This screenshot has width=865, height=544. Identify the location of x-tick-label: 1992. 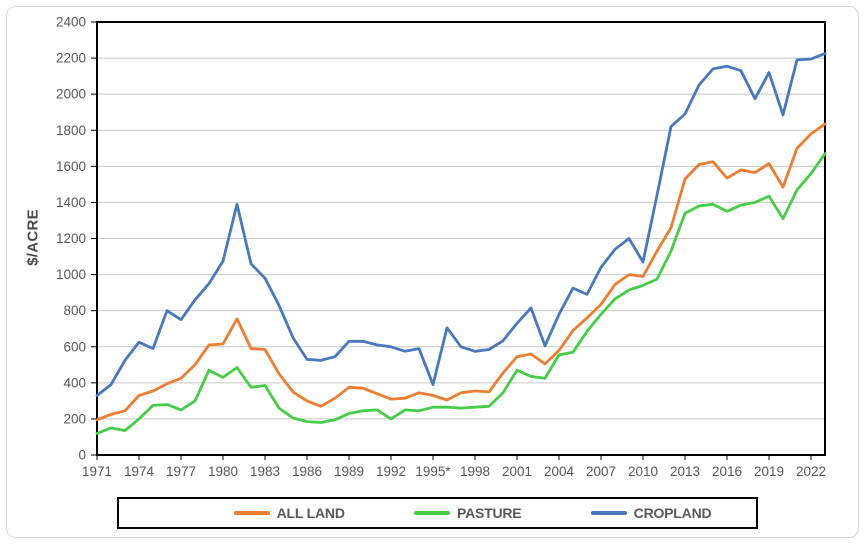
(391, 471).